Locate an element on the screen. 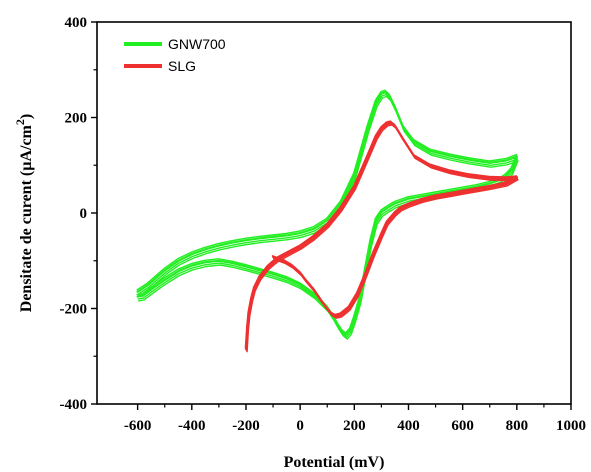 Image resolution: width=591 pixels, height=472 pixels. y-axis-title-main: Densitate de curent (µA/cm is located at coordinates (26, 218).